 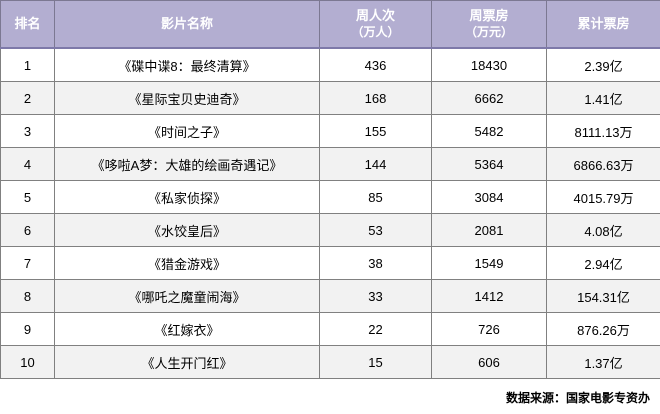 I want to click on cell-weekly-boxoffice: 3084, so click(x=489, y=197).